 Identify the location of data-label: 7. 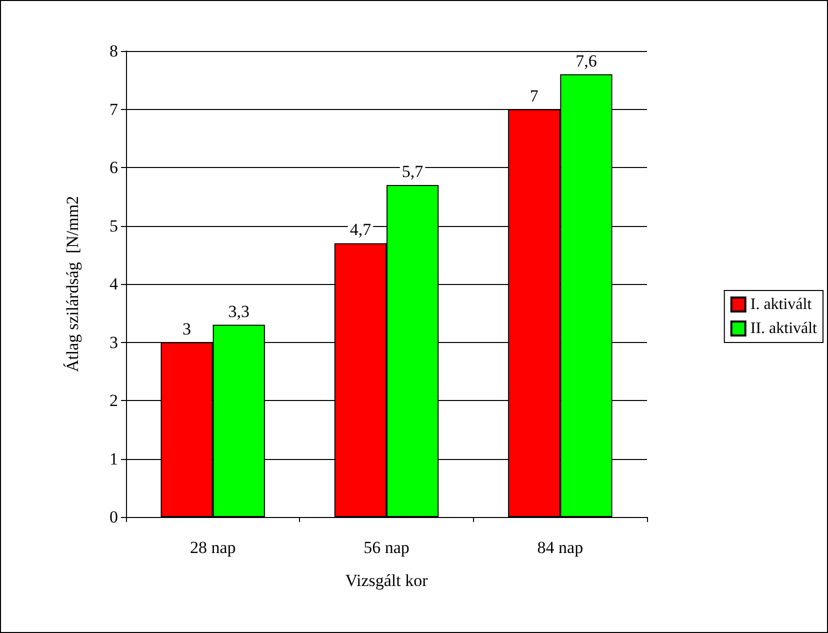
(534, 96).